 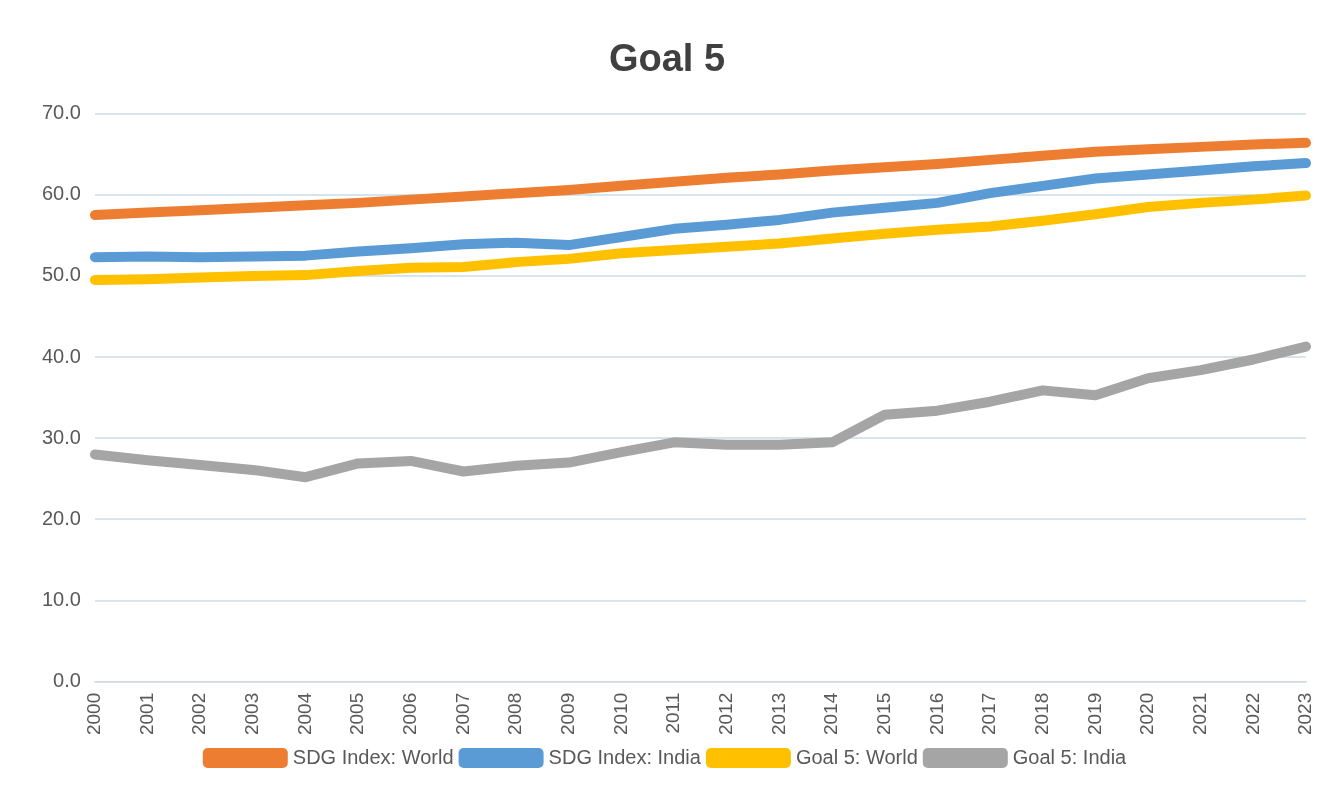 What do you see at coordinates (199, 714) in the screenshot?
I see `x-tick-label: 2002` at bounding box center [199, 714].